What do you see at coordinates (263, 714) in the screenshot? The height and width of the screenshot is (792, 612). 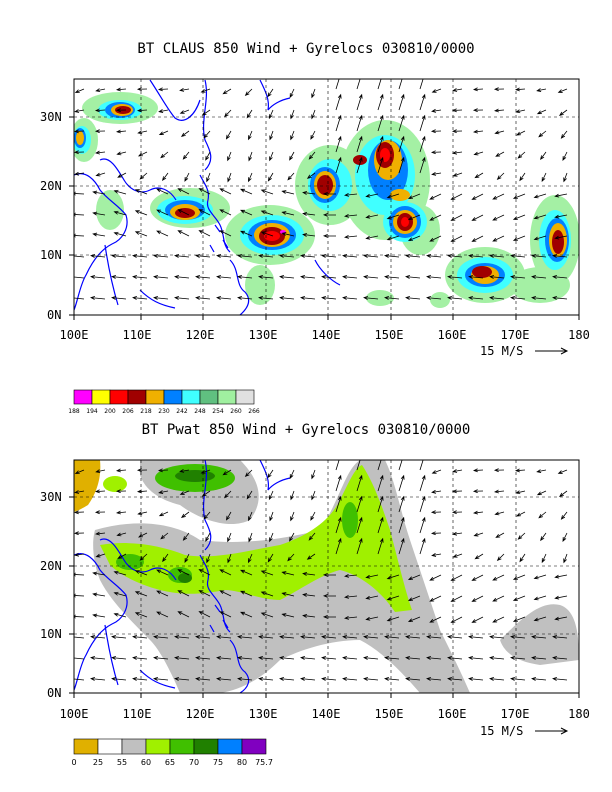 I see `p2-xlabel-130e: 130E` at bounding box center [263, 714].